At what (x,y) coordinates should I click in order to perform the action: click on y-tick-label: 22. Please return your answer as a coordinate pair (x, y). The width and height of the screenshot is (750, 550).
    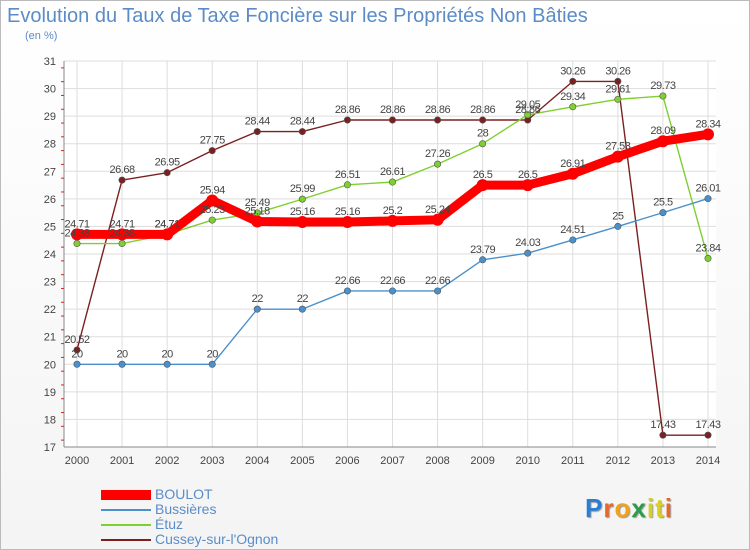
    Looking at the image, I should click on (50, 310).